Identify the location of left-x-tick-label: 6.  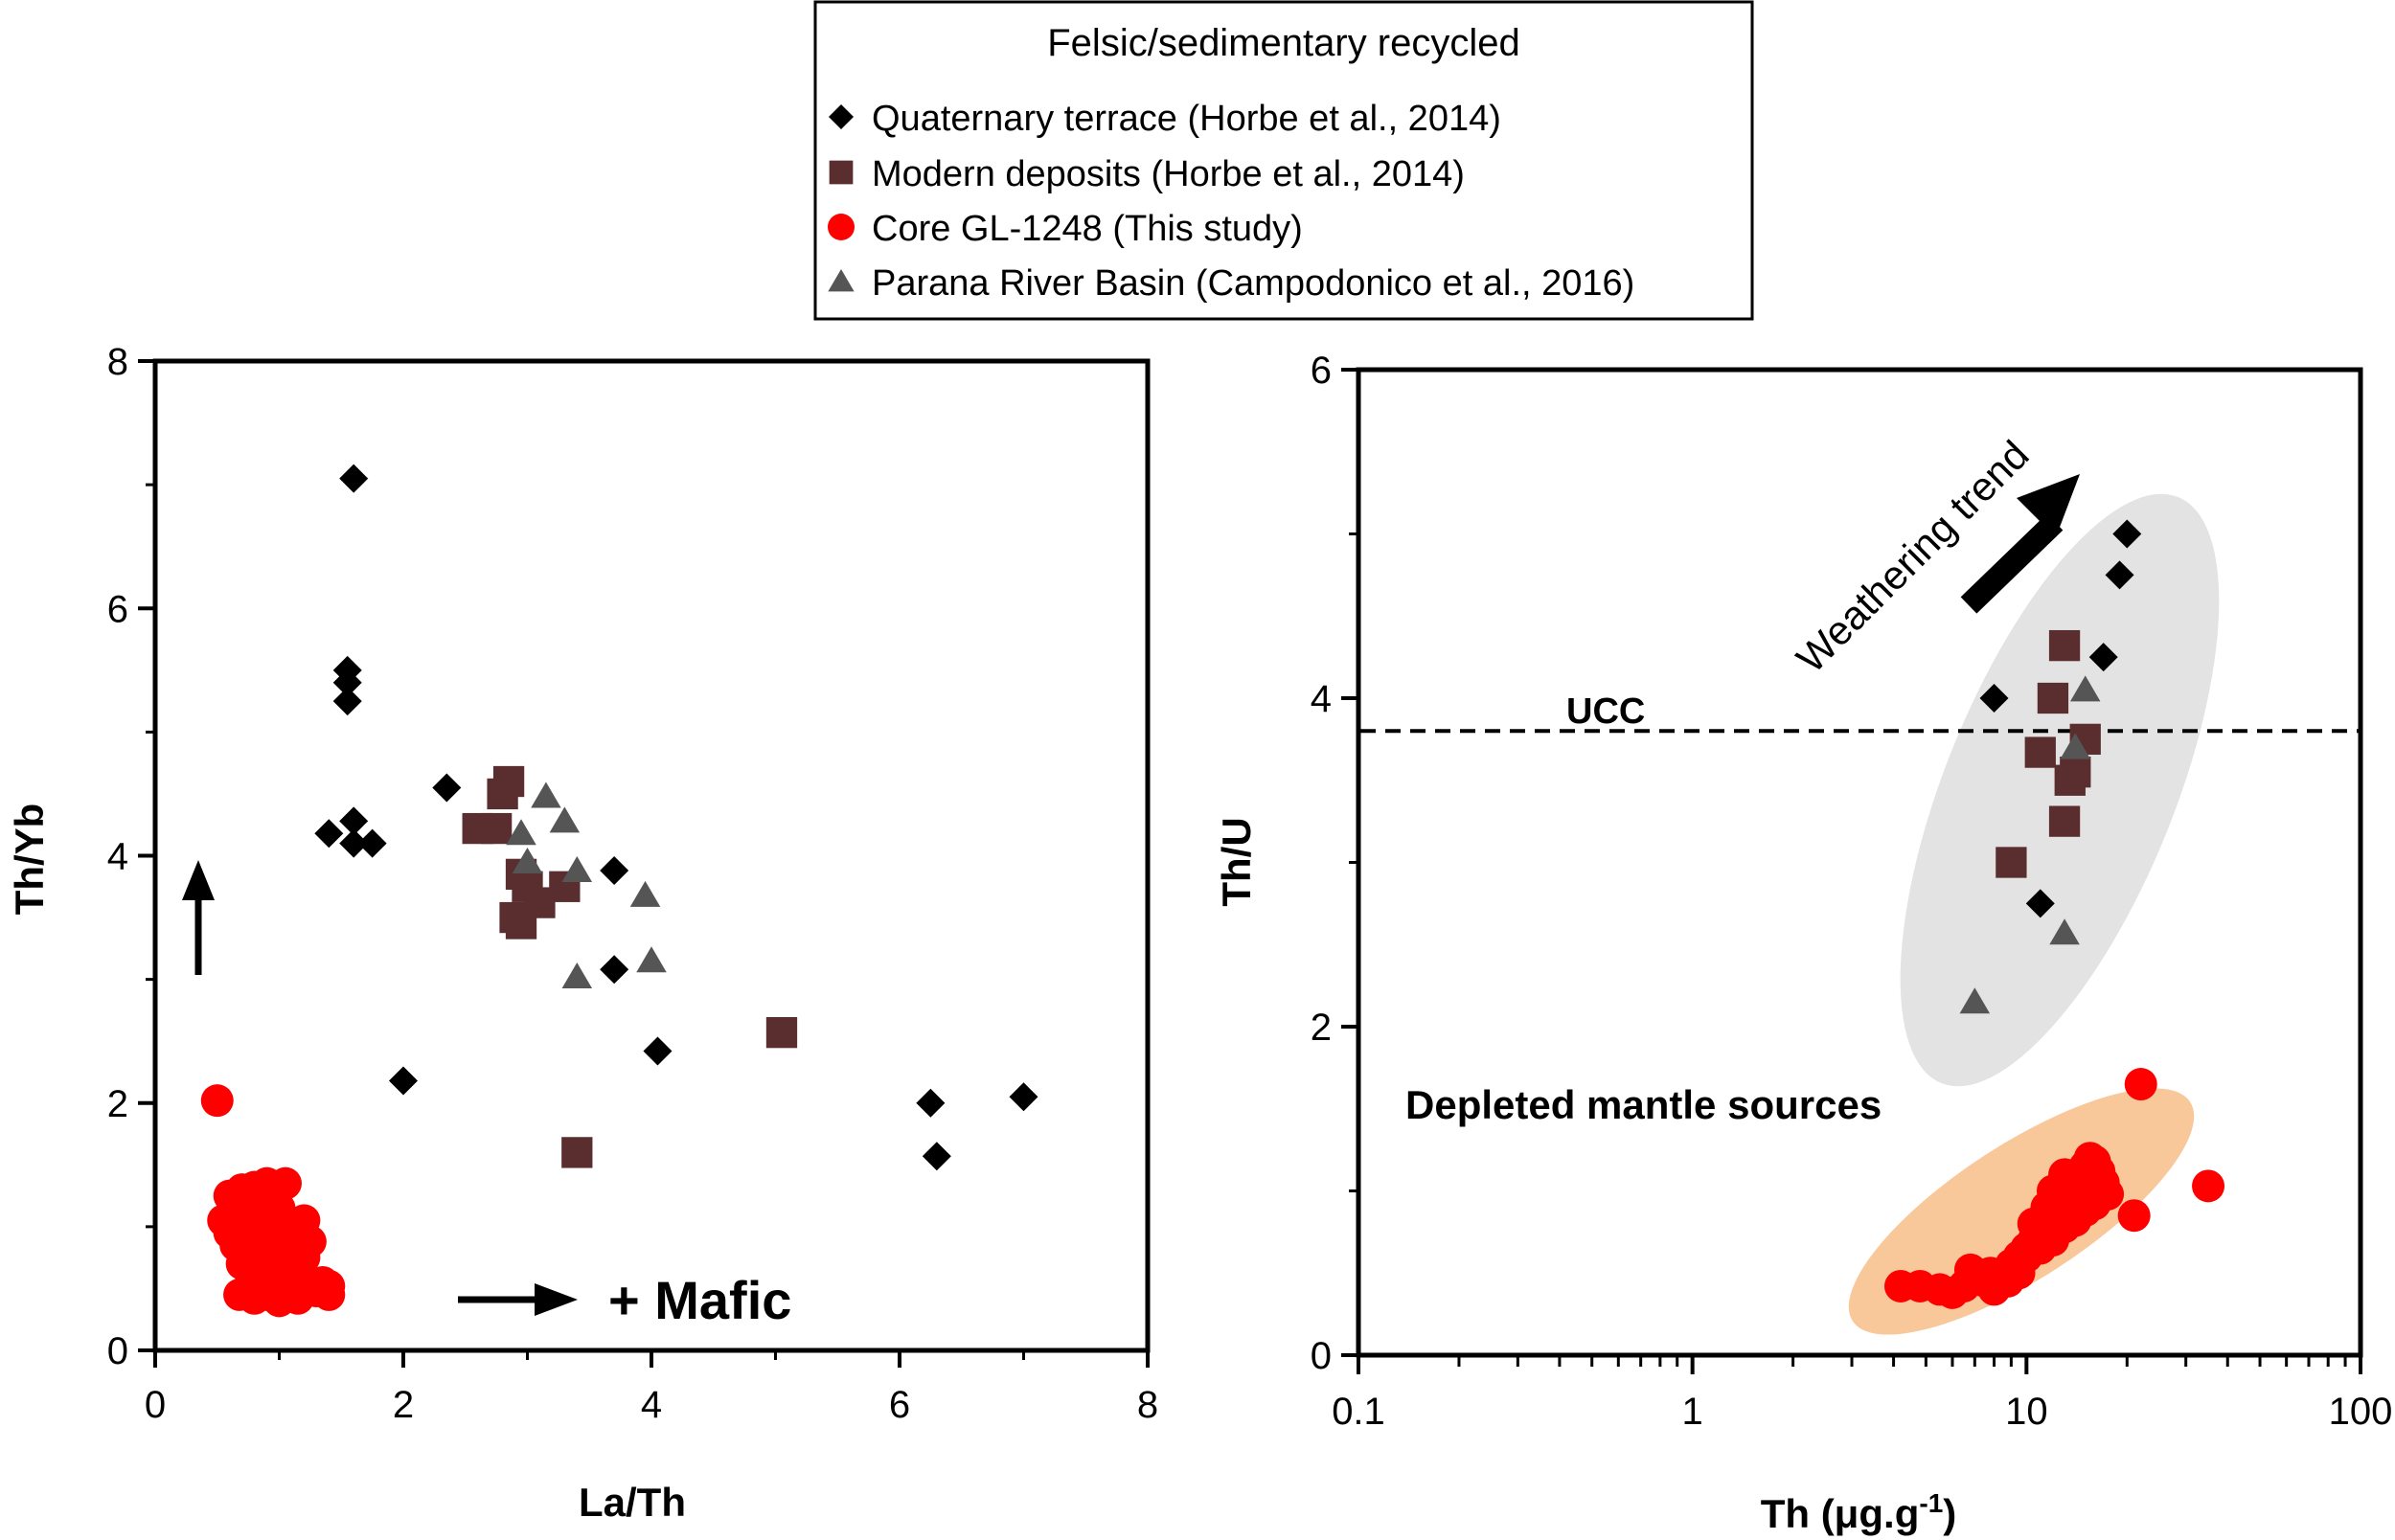
(899, 1405).